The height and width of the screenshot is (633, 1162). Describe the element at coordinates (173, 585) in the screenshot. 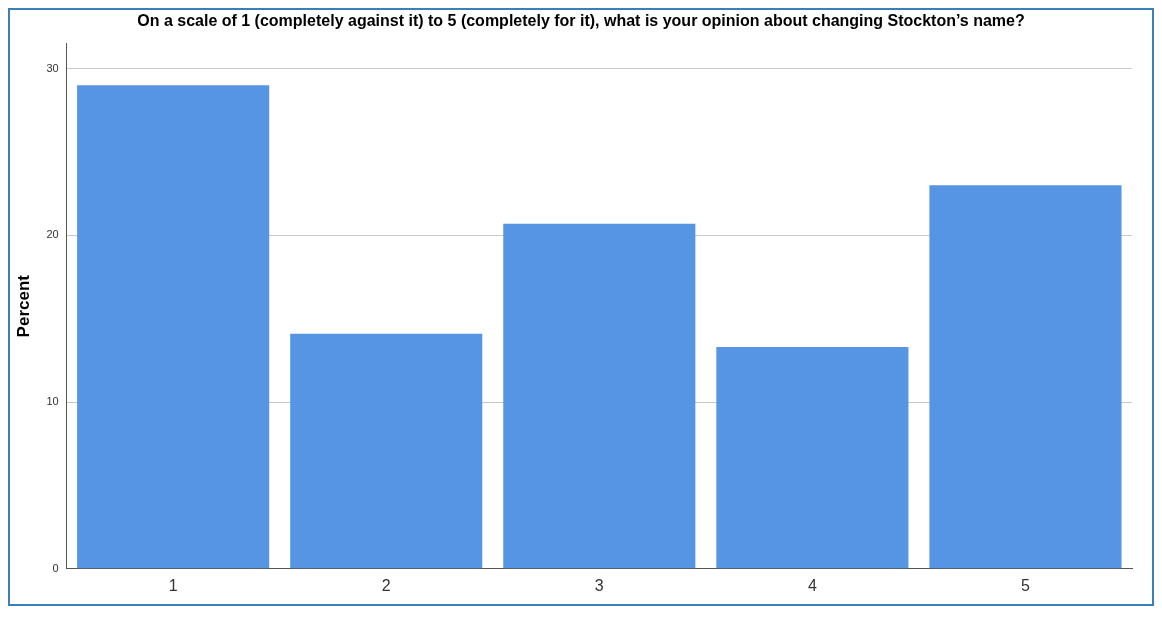

I see `x-tick-label: 1` at that location.